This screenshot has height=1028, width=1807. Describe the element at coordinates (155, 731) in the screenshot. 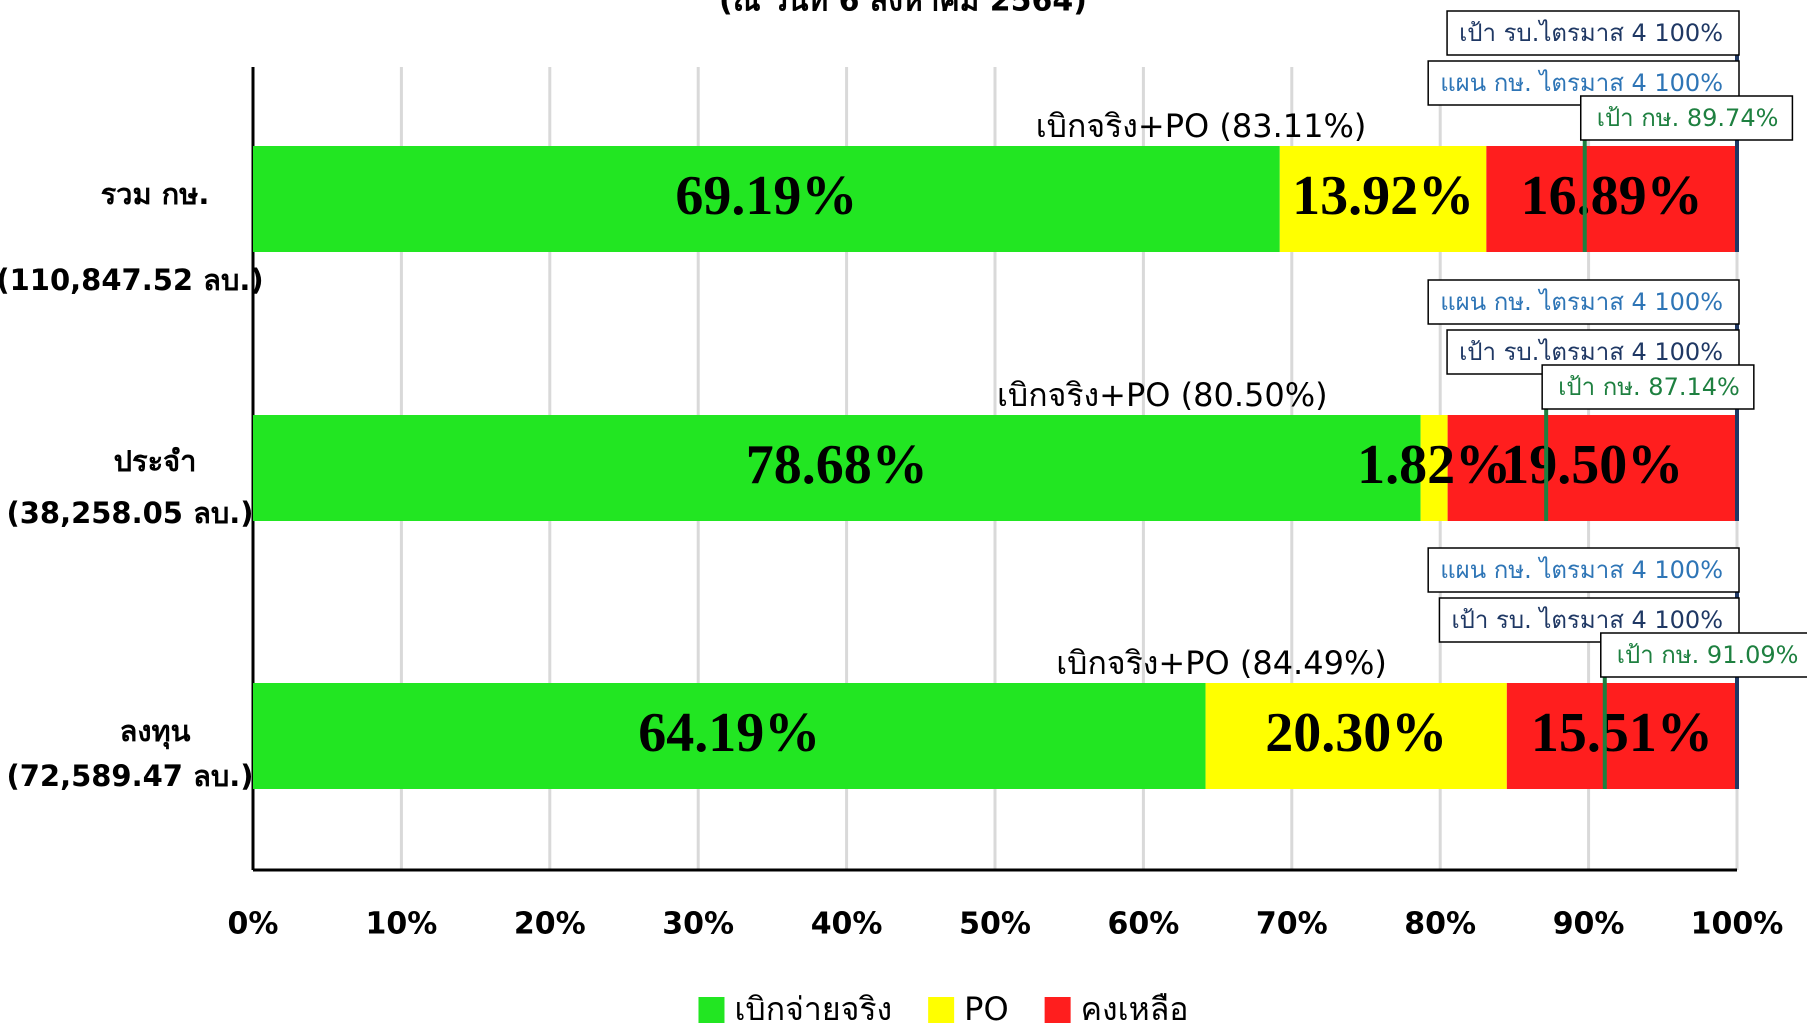

I see `category-label: ลงทุน` at that location.